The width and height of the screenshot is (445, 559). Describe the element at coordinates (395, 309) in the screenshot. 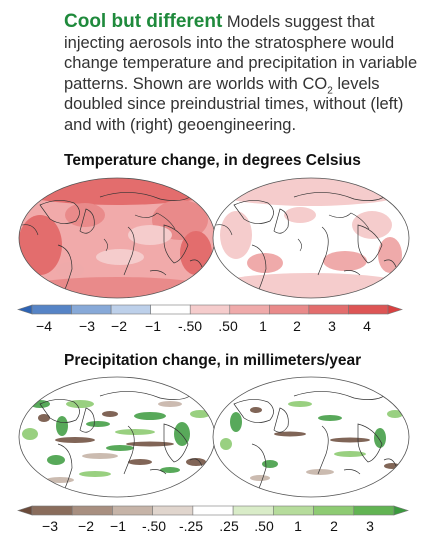

I see `temperature-scale-arrow-high` at that location.